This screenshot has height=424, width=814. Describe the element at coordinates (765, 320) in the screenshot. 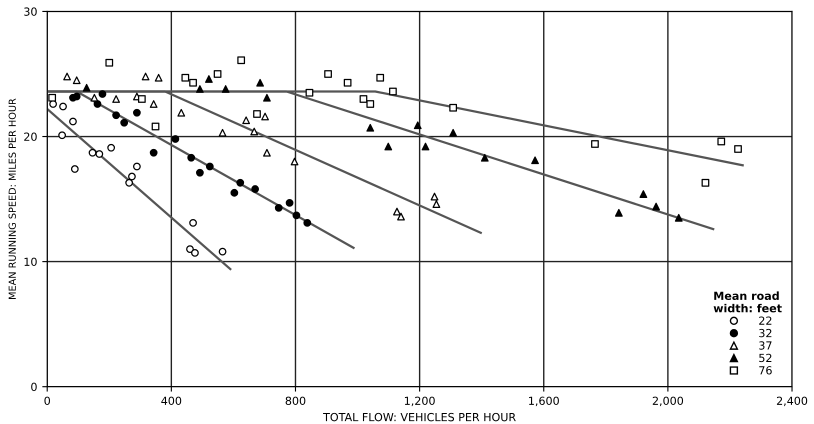

I see `legend-label: 22` at that location.